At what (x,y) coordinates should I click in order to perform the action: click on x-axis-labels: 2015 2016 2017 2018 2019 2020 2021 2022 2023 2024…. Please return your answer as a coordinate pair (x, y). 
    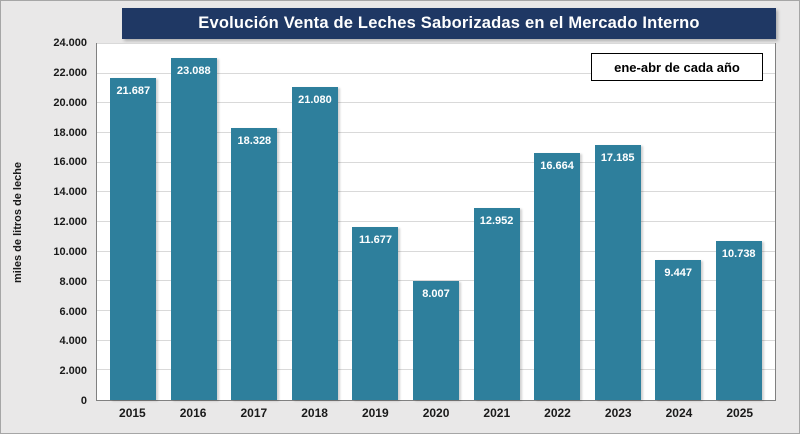
    Looking at the image, I should click on (436, 413).